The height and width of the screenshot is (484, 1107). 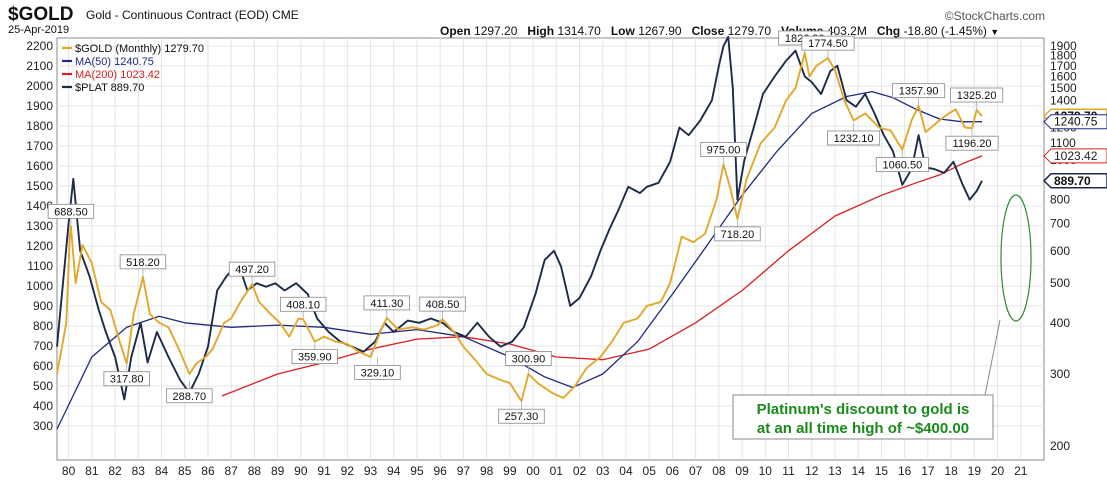 What do you see at coordinates (1063, 77) in the screenshot?
I see `right-tick-label: 1600` at bounding box center [1063, 77].